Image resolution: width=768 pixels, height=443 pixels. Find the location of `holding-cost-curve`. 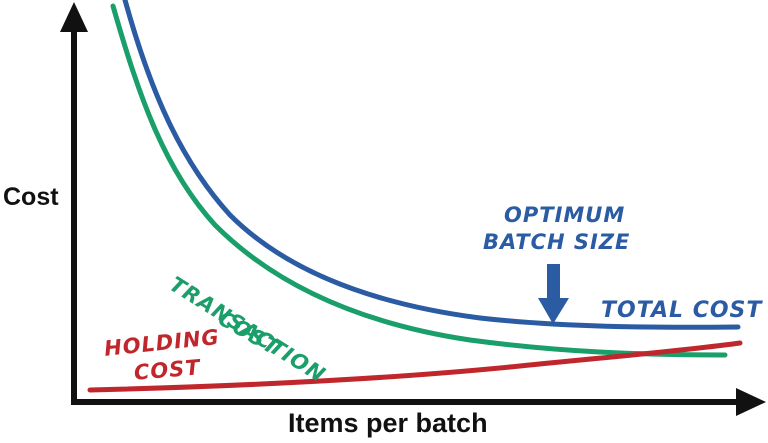

holding-cost-curve is located at coordinates (415, 366).